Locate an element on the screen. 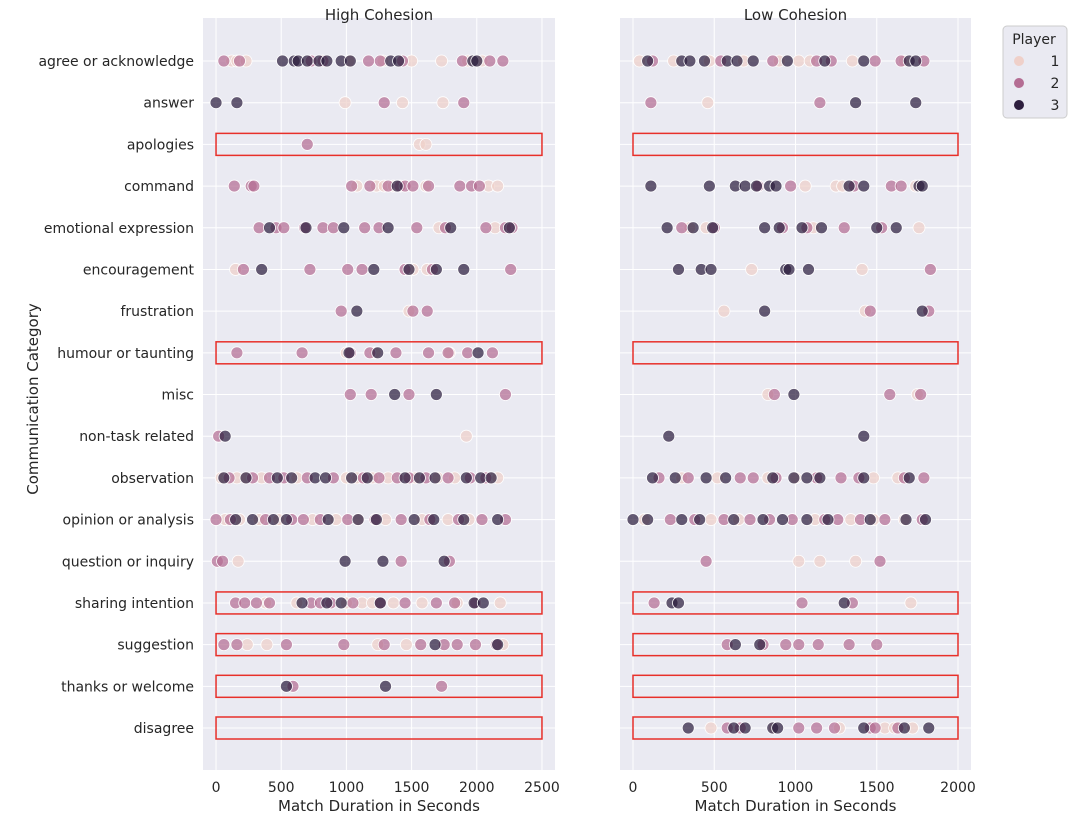 This screenshot has width=1081, height=829. highlight-box-apologies is located at coordinates (379, 144).